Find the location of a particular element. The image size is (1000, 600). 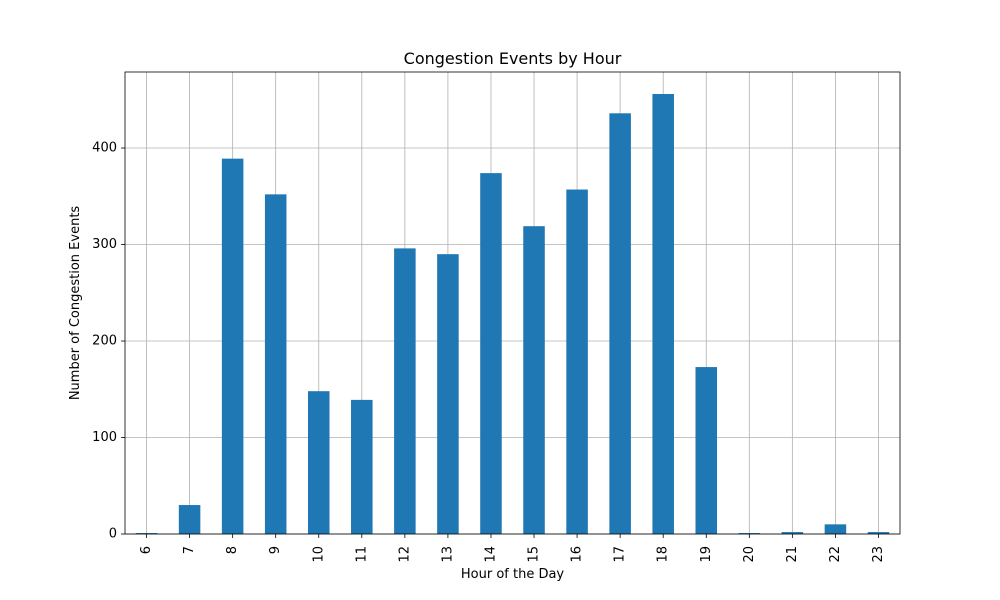

x-tick-label: 11 is located at coordinates (361, 554).